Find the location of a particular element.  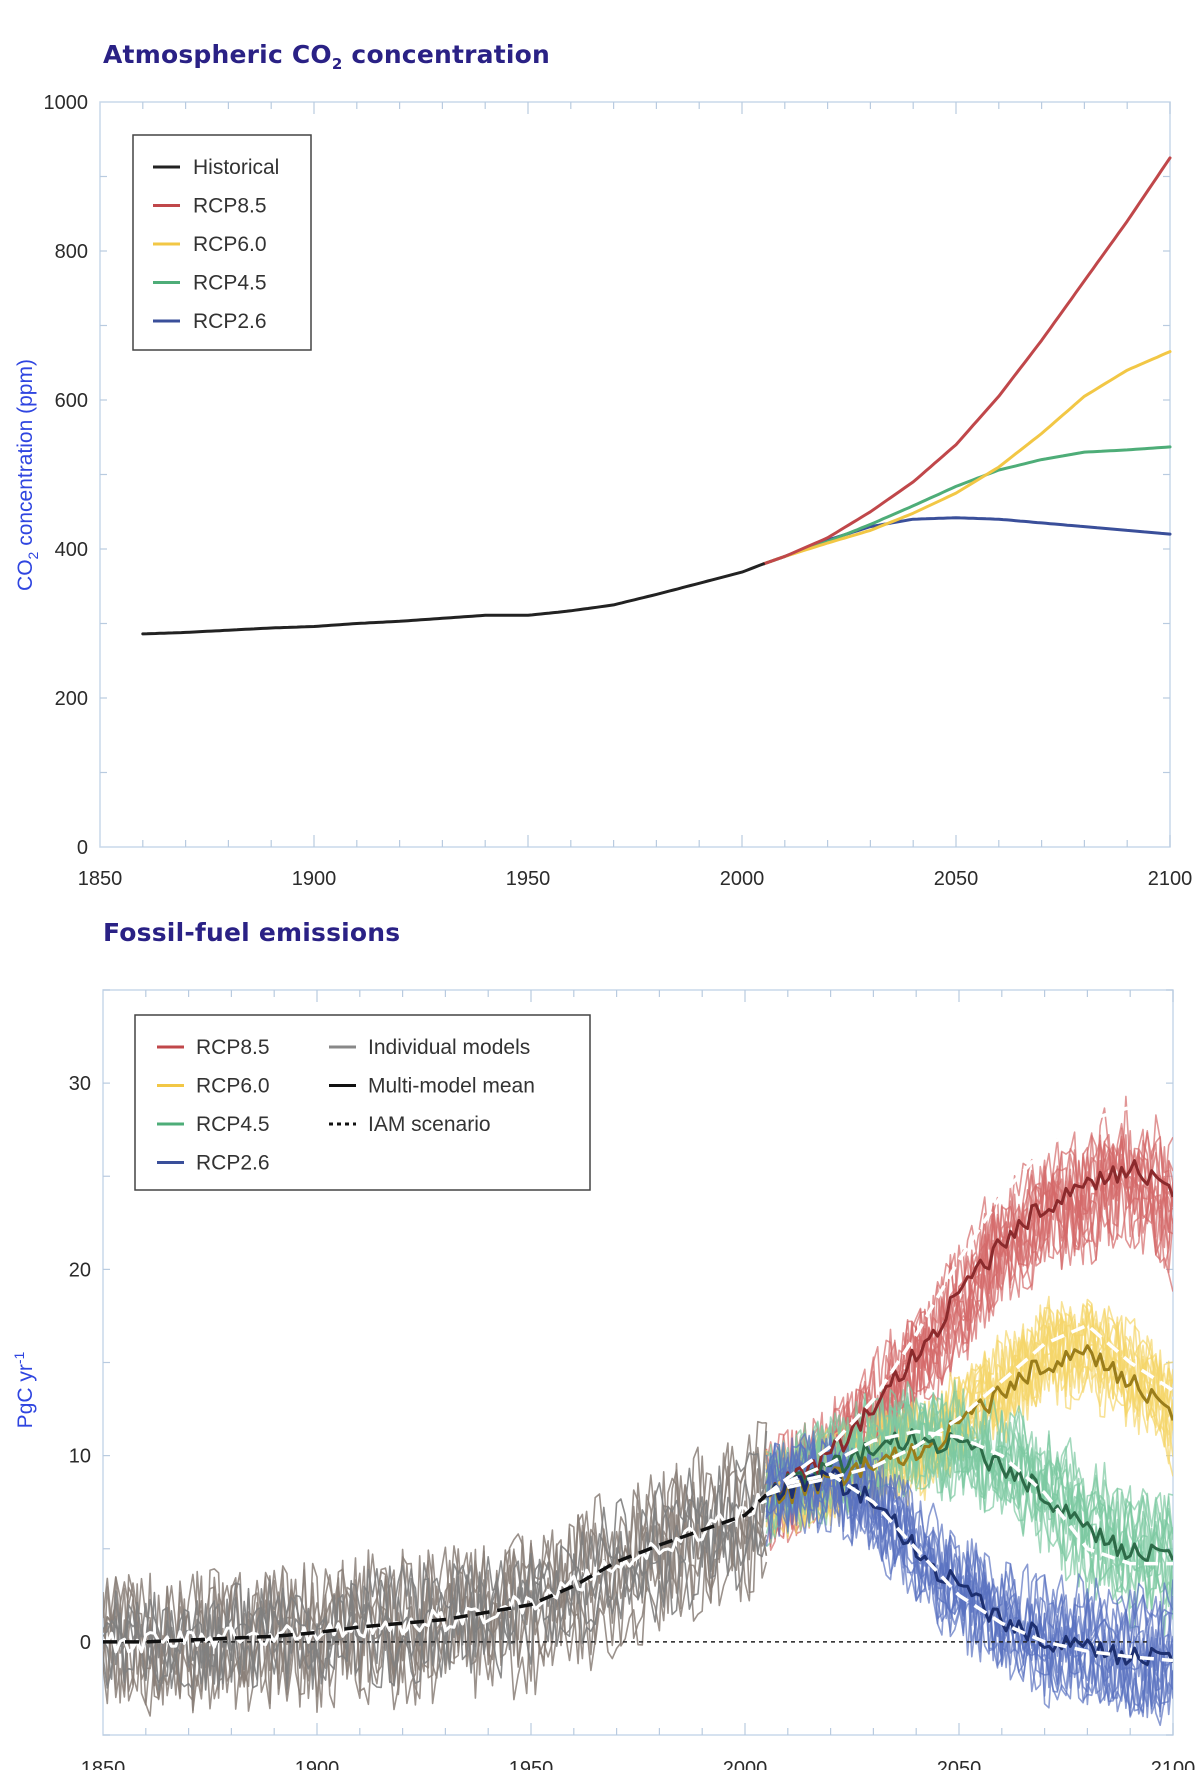

chart2-legend-label: RCP6.0 is located at coordinates (233, 1086).